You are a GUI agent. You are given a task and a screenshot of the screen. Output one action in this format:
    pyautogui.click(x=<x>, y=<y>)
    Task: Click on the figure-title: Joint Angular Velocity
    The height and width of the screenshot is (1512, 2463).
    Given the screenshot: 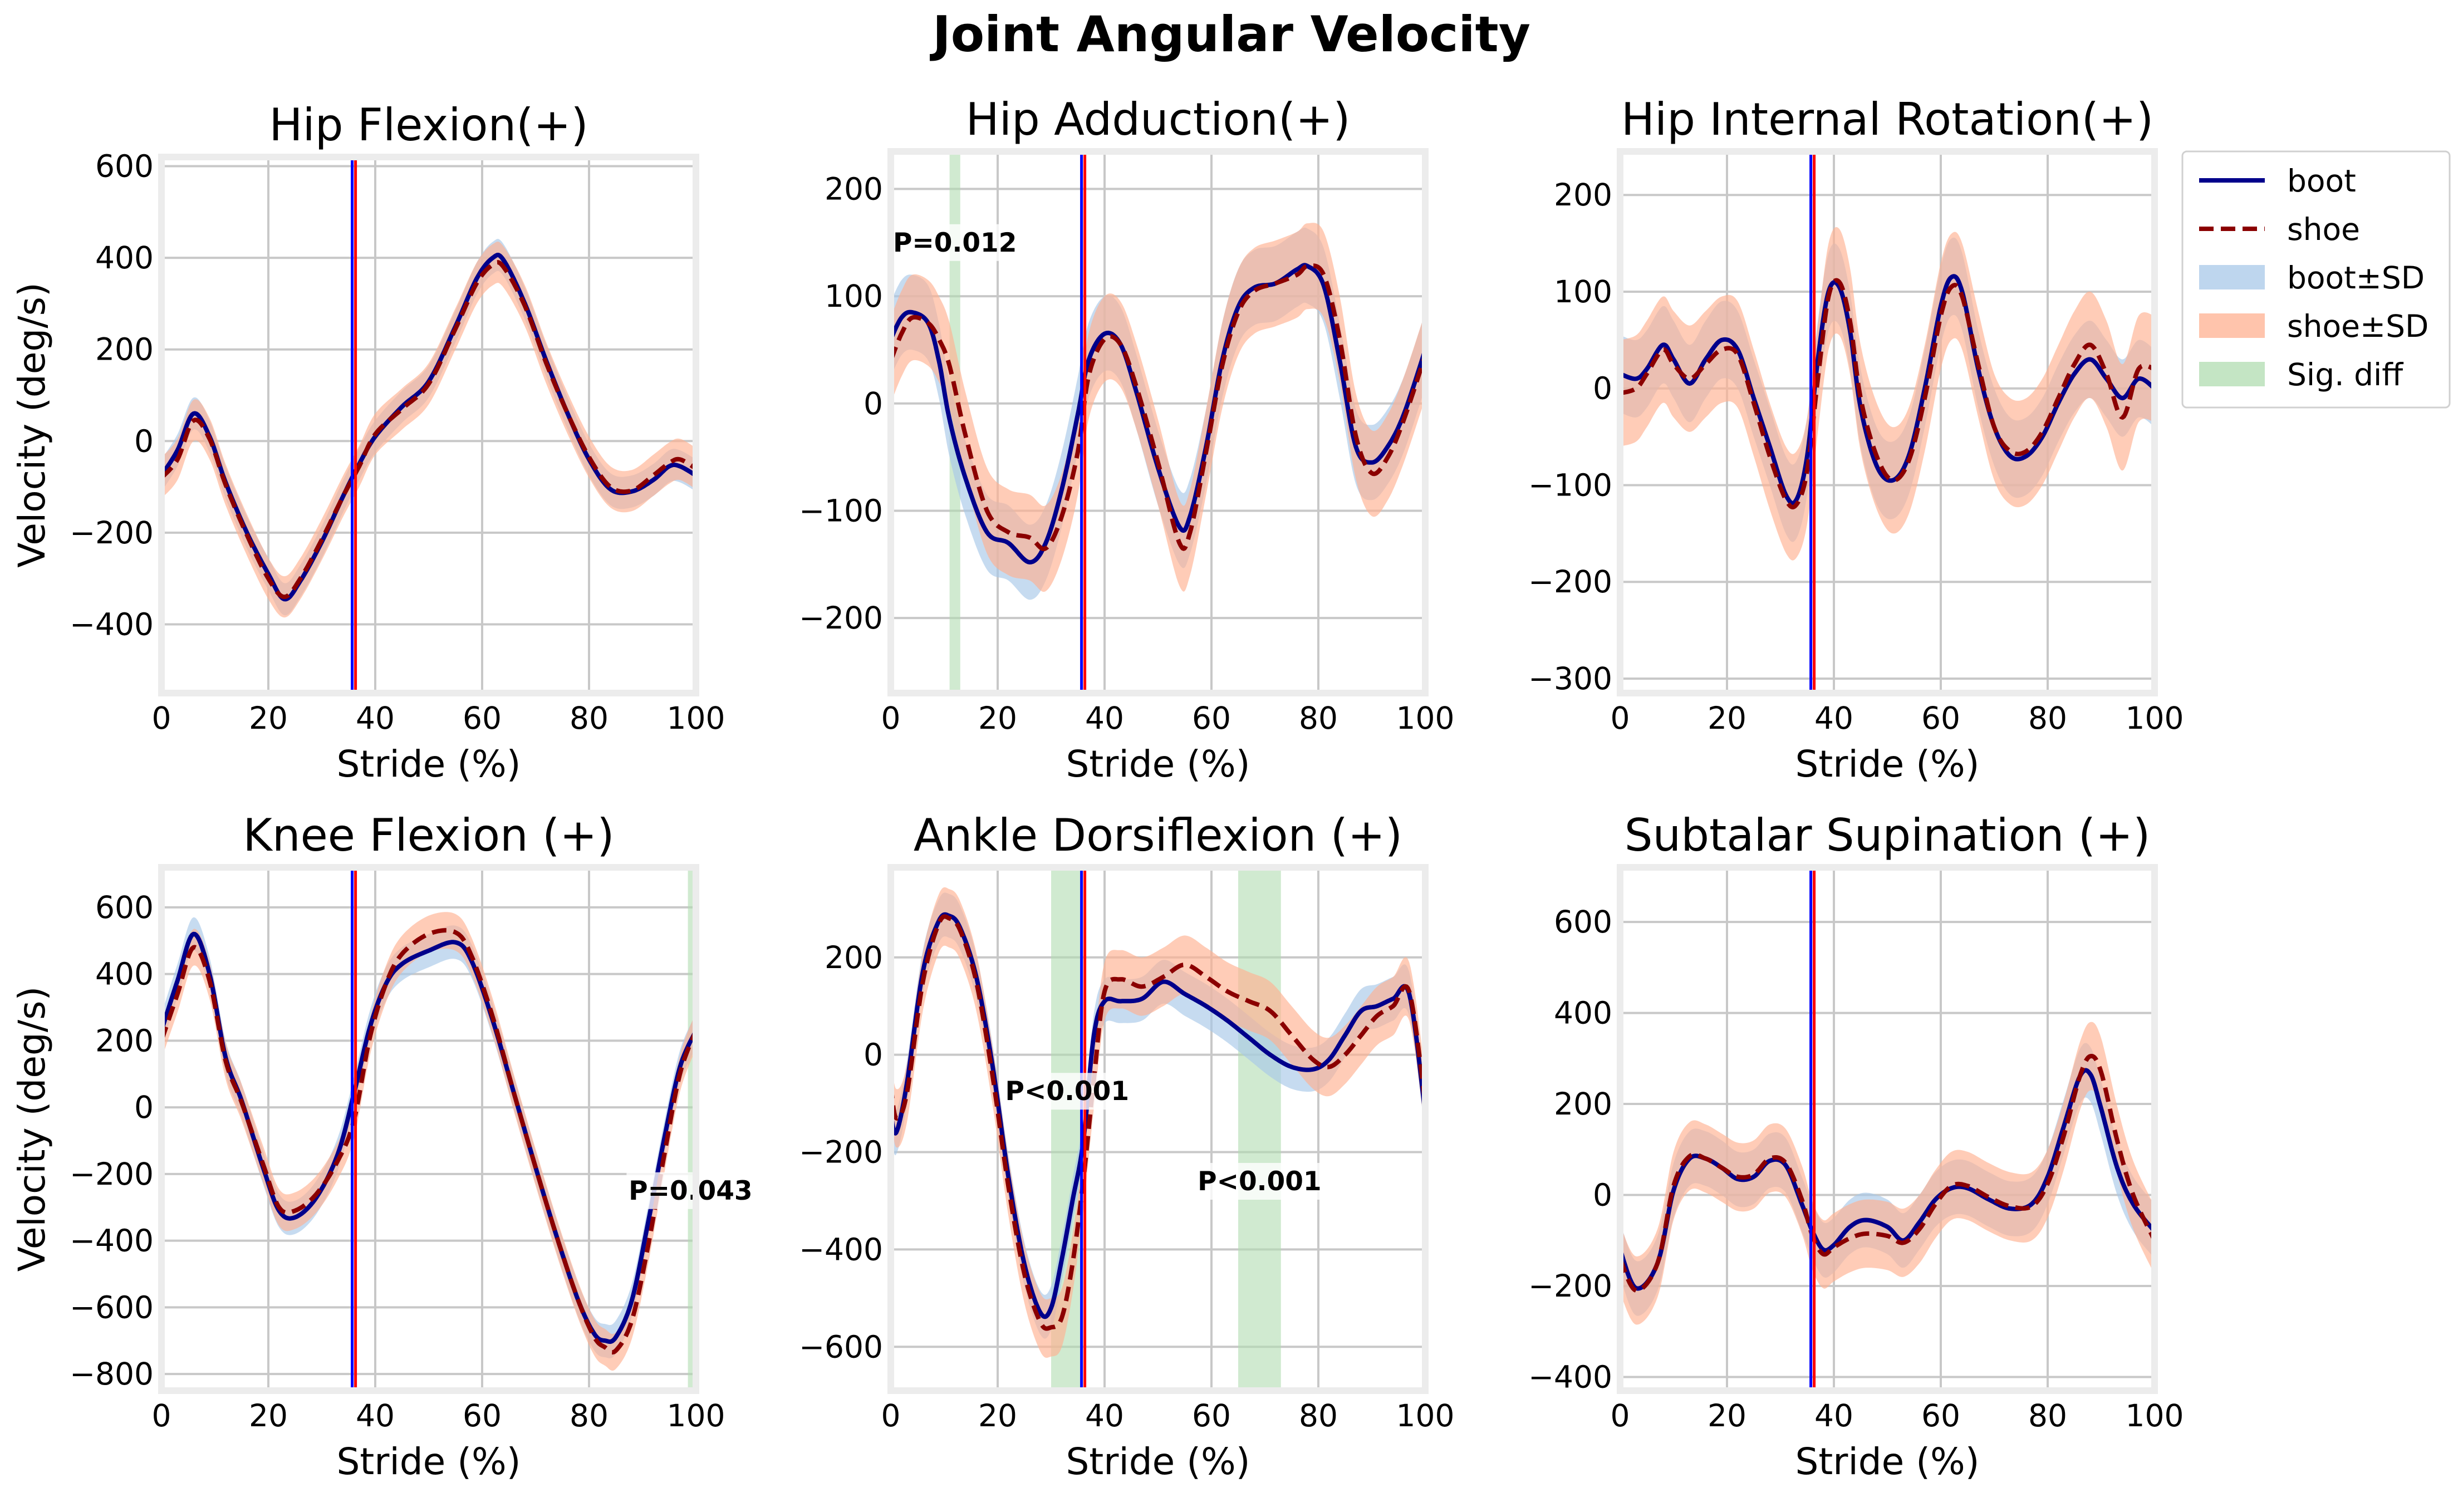 What is the action you would take?
    pyautogui.click(x=1230, y=34)
    